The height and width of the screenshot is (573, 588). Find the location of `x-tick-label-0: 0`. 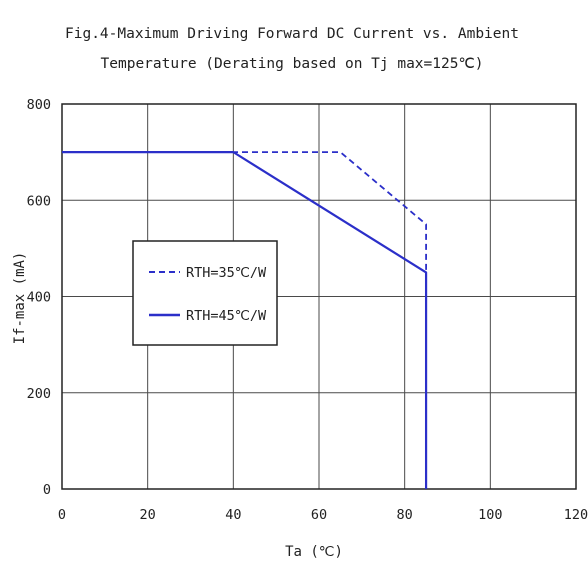

x-tick-label-0: 0 is located at coordinates (62, 515).